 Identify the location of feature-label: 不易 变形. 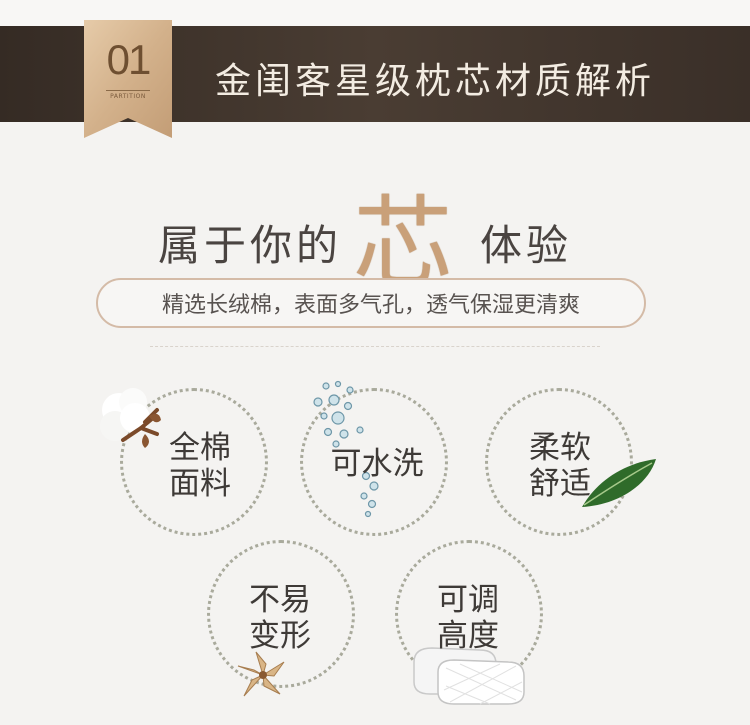
(280, 618).